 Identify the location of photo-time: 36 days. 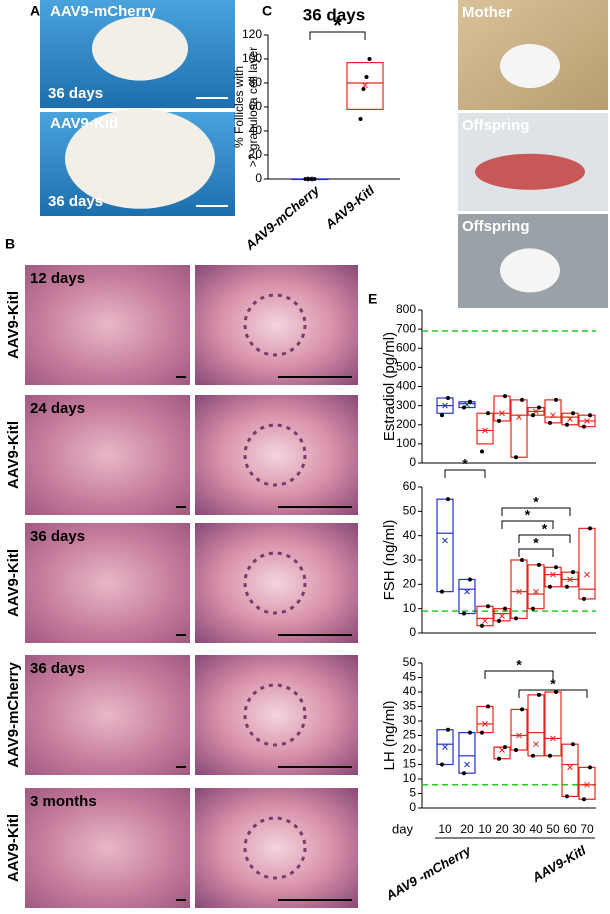
(75, 201).